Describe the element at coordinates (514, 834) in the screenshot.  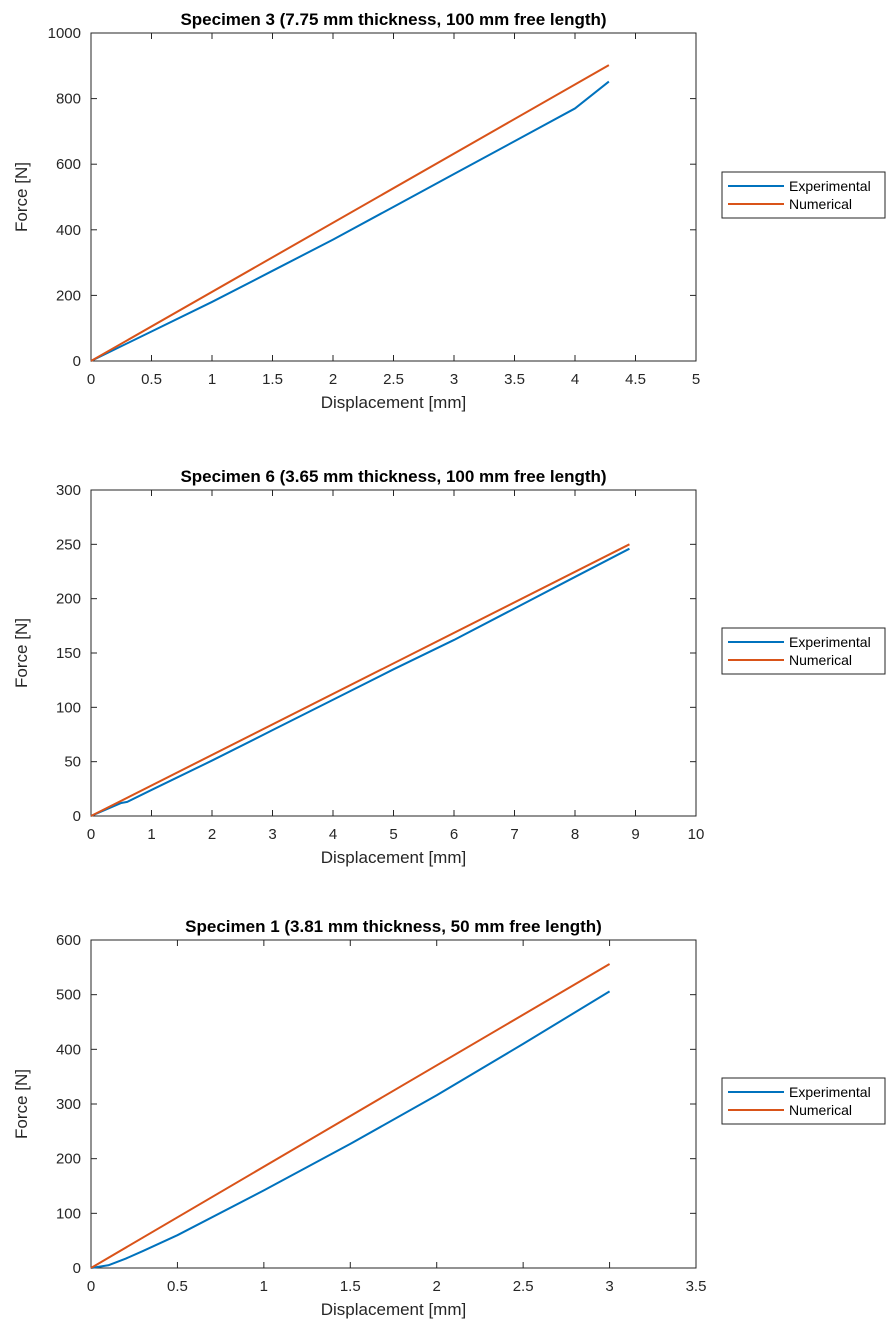
I see `x-tick-label: 7` at that location.